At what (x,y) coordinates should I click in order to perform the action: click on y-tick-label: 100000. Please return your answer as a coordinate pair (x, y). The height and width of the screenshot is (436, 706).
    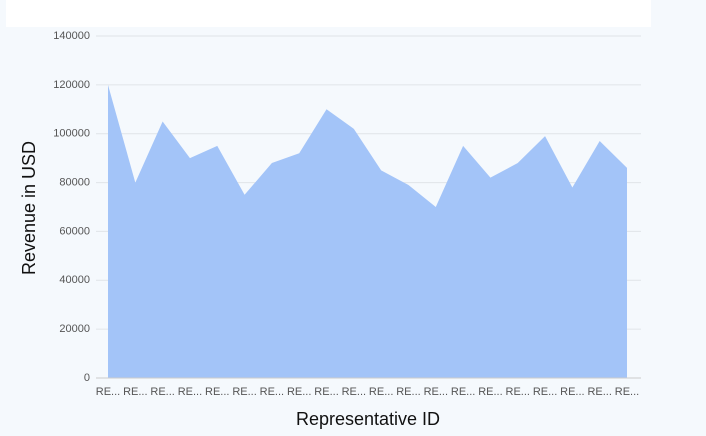
    Looking at the image, I should click on (71, 134).